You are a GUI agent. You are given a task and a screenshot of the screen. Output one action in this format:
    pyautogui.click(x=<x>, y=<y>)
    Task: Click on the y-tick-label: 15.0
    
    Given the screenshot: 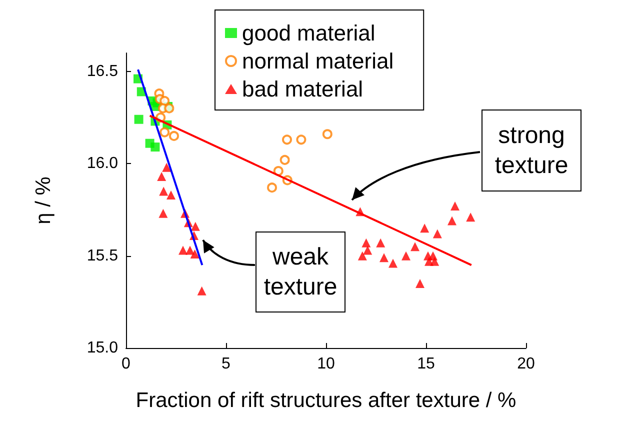 What is the action you would take?
    pyautogui.click(x=102, y=348)
    